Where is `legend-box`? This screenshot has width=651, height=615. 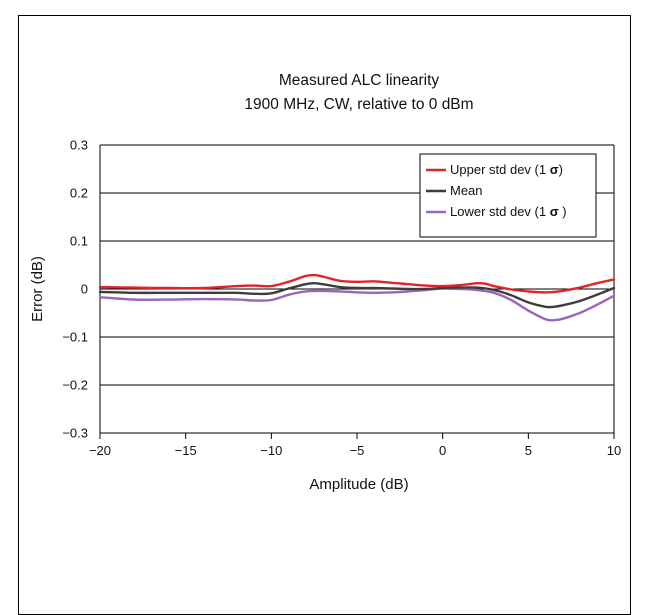
legend-box is located at coordinates (508, 195).